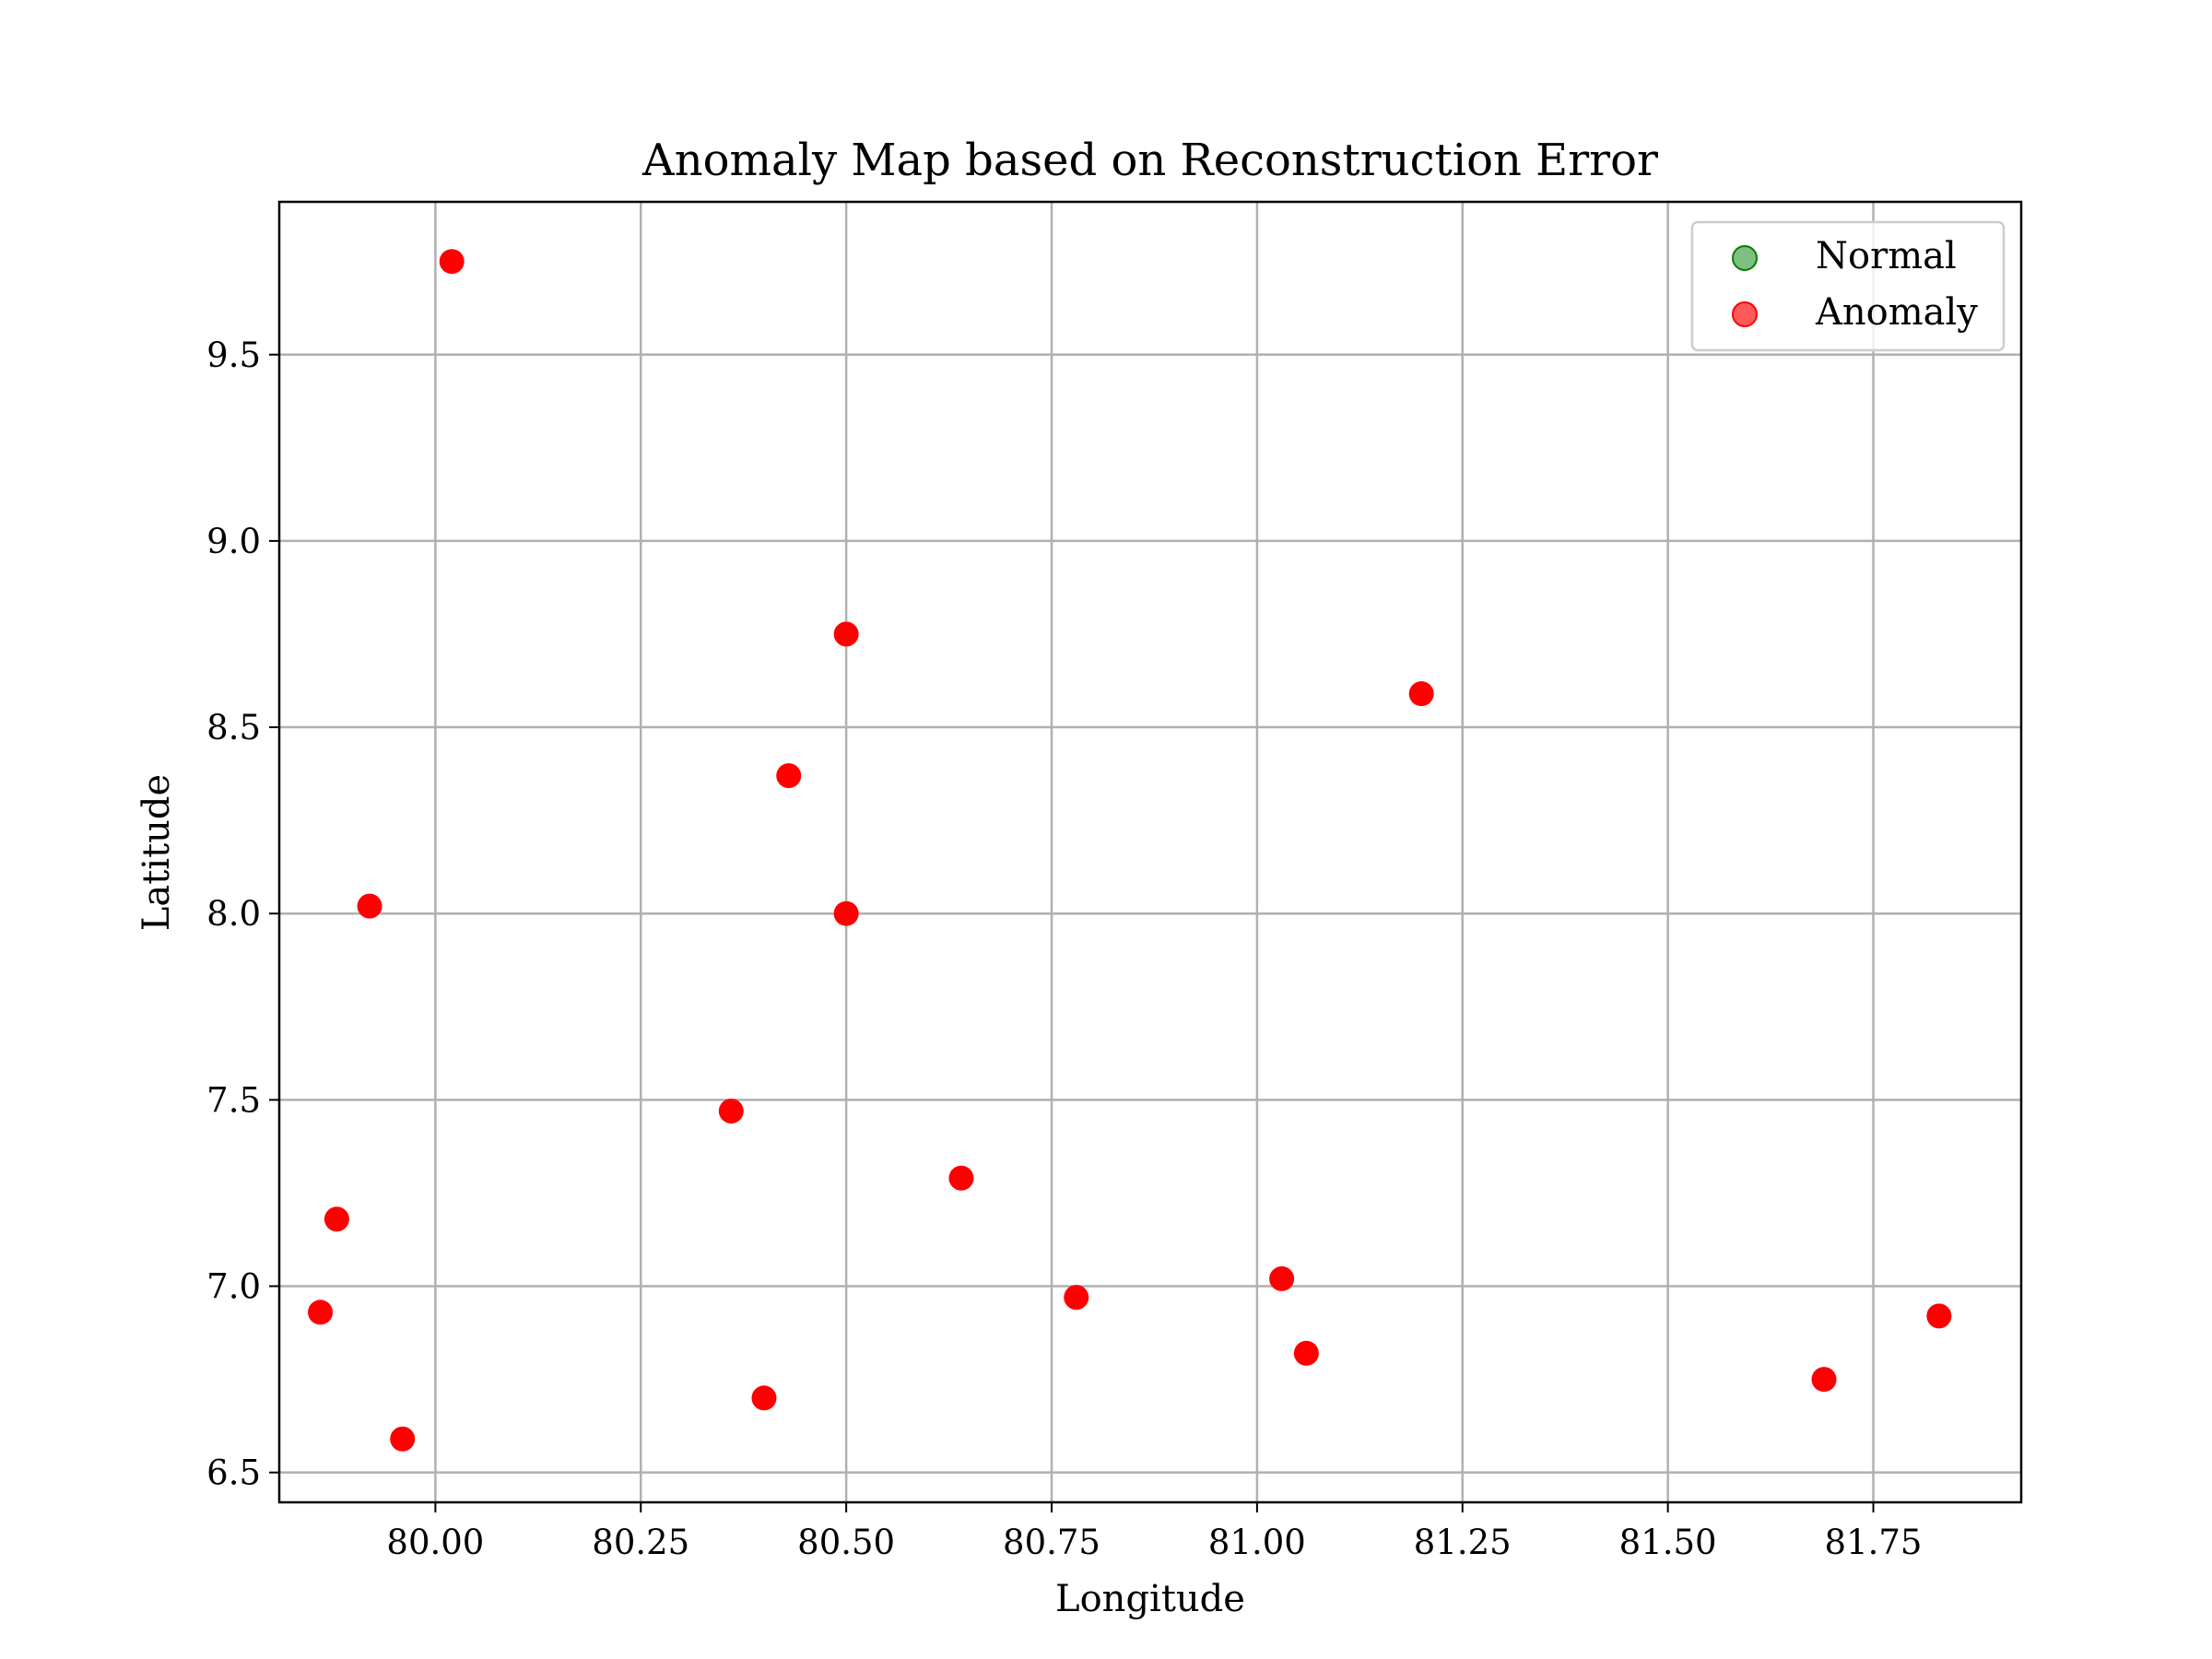 This screenshot has height=1659, width=2212. What do you see at coordinates (1886, 256) in the screenshot?
I see `legend-label-normal: Normal` at bounding box center [1886, 256].